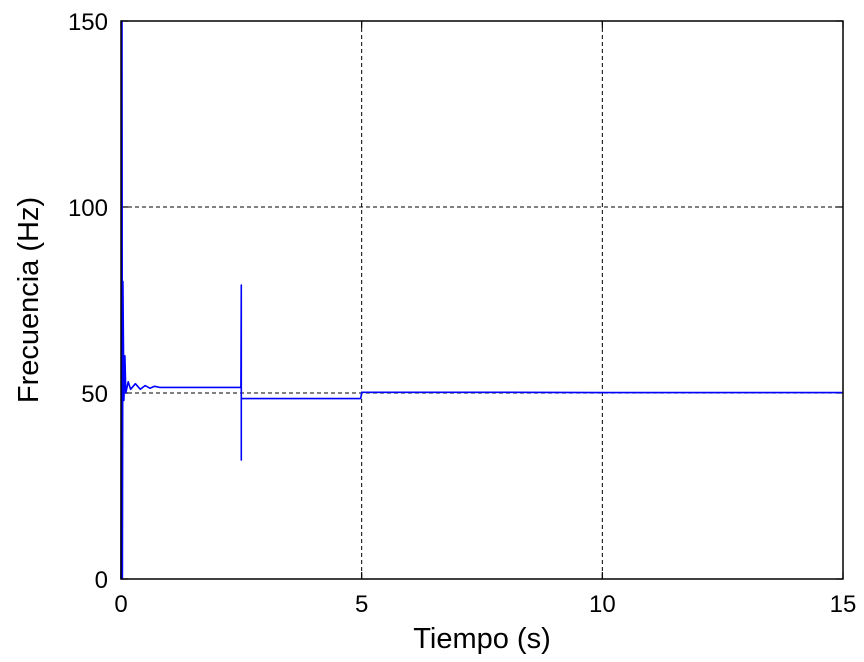  I want to click on x-axis-label: Tiempo (s), so click(482, 639).